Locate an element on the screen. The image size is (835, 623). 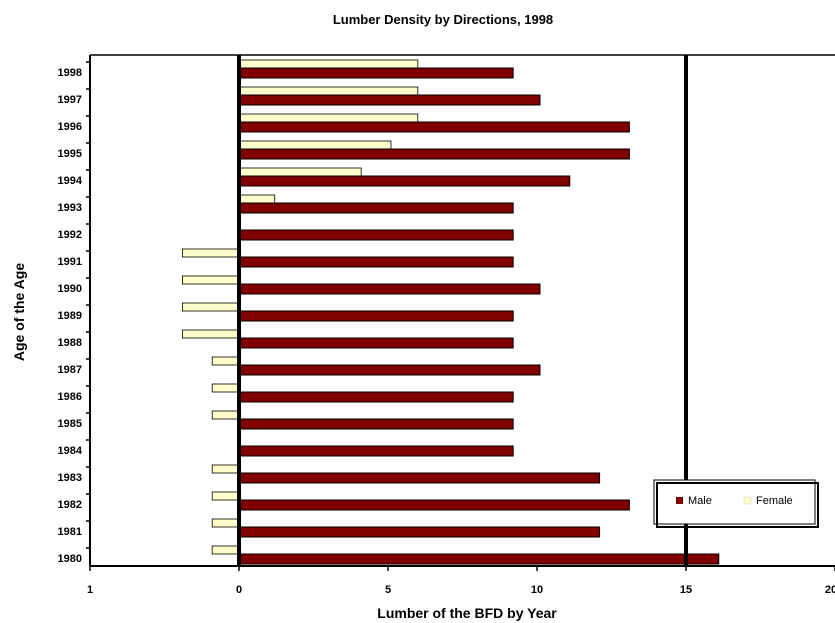
bar-male-1986 is located at coordinates (376, 397).